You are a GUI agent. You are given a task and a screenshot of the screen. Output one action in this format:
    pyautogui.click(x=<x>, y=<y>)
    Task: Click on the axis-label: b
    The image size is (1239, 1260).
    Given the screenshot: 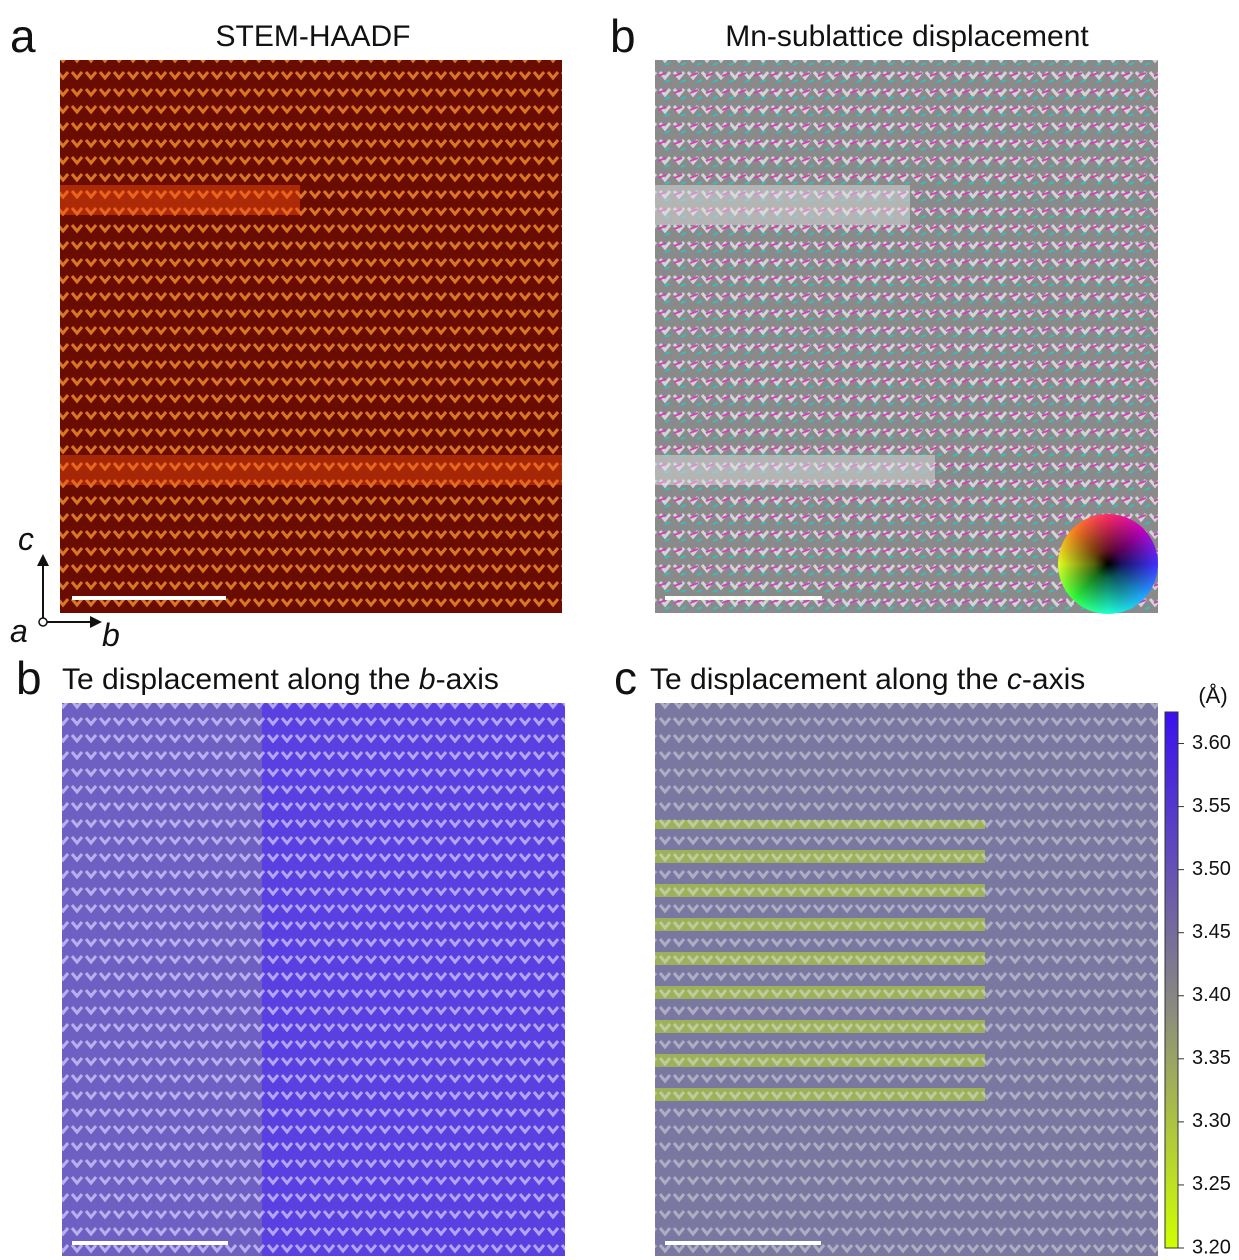 What is the action you would take?
    pyautogui.click(x=111, y=635)
    